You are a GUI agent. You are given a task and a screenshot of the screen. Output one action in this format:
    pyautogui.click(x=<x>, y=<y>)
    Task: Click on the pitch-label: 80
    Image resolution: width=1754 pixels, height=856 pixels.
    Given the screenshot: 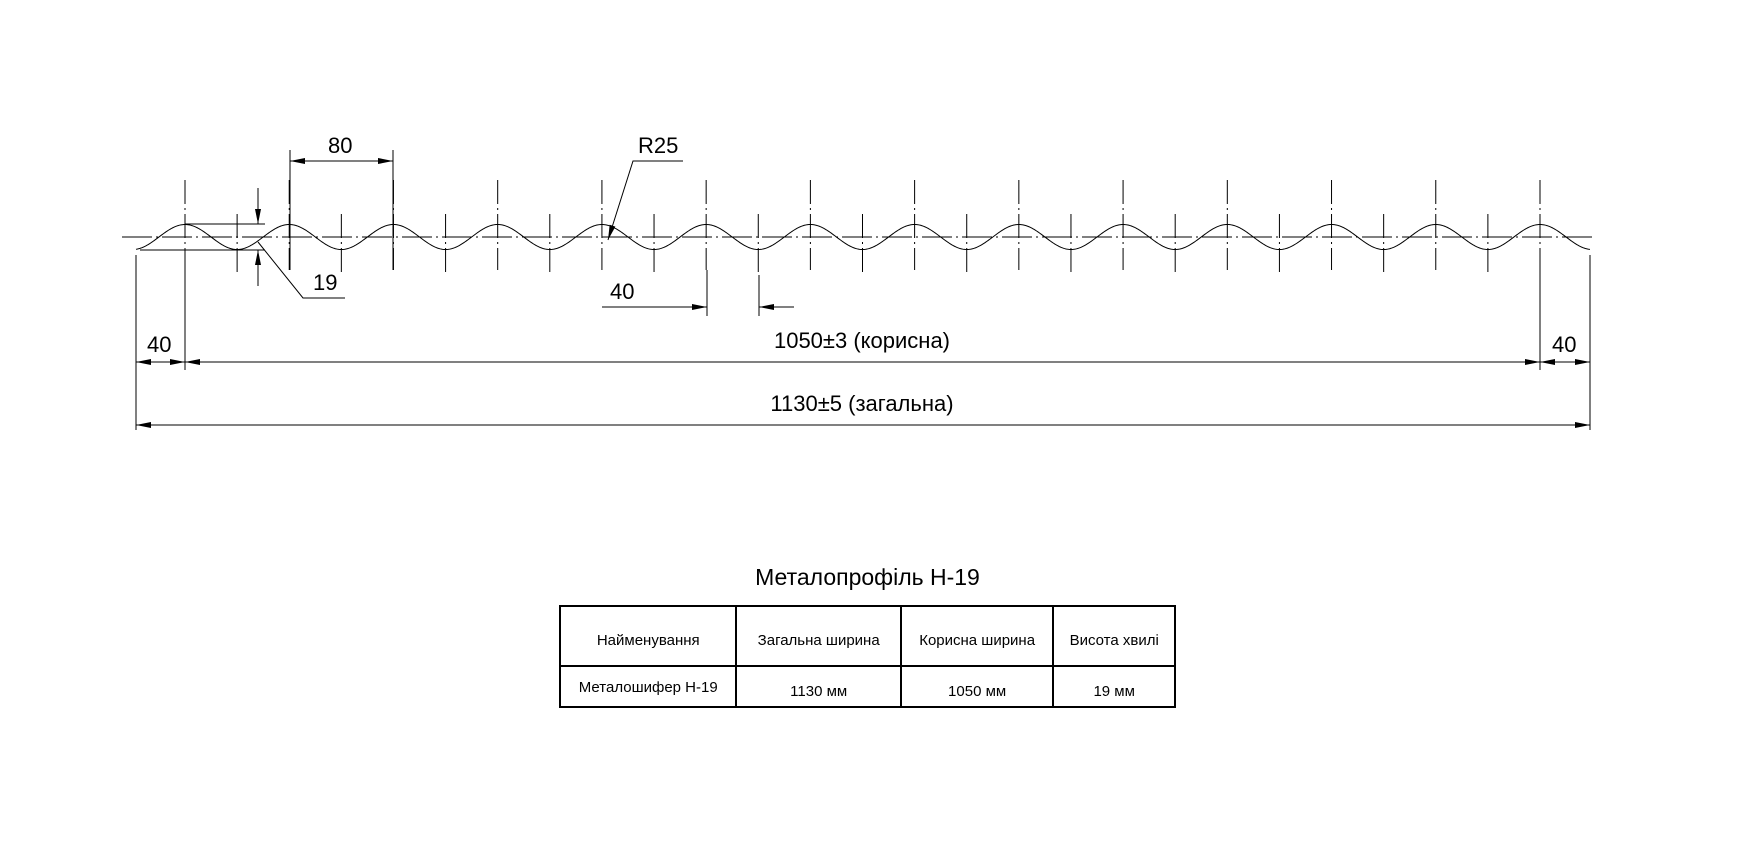 What is the action you would take?
    pyautogui.click(x=340, y=145)
    